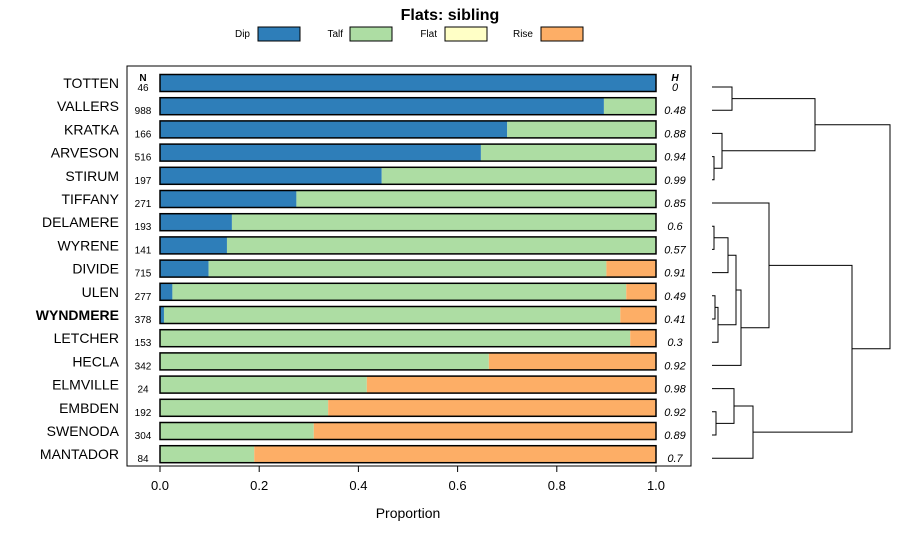  What do you see at coordinates (675, 134) in the screenshot?
I see `h-value: 0.88` at bounding box center [675, 134].